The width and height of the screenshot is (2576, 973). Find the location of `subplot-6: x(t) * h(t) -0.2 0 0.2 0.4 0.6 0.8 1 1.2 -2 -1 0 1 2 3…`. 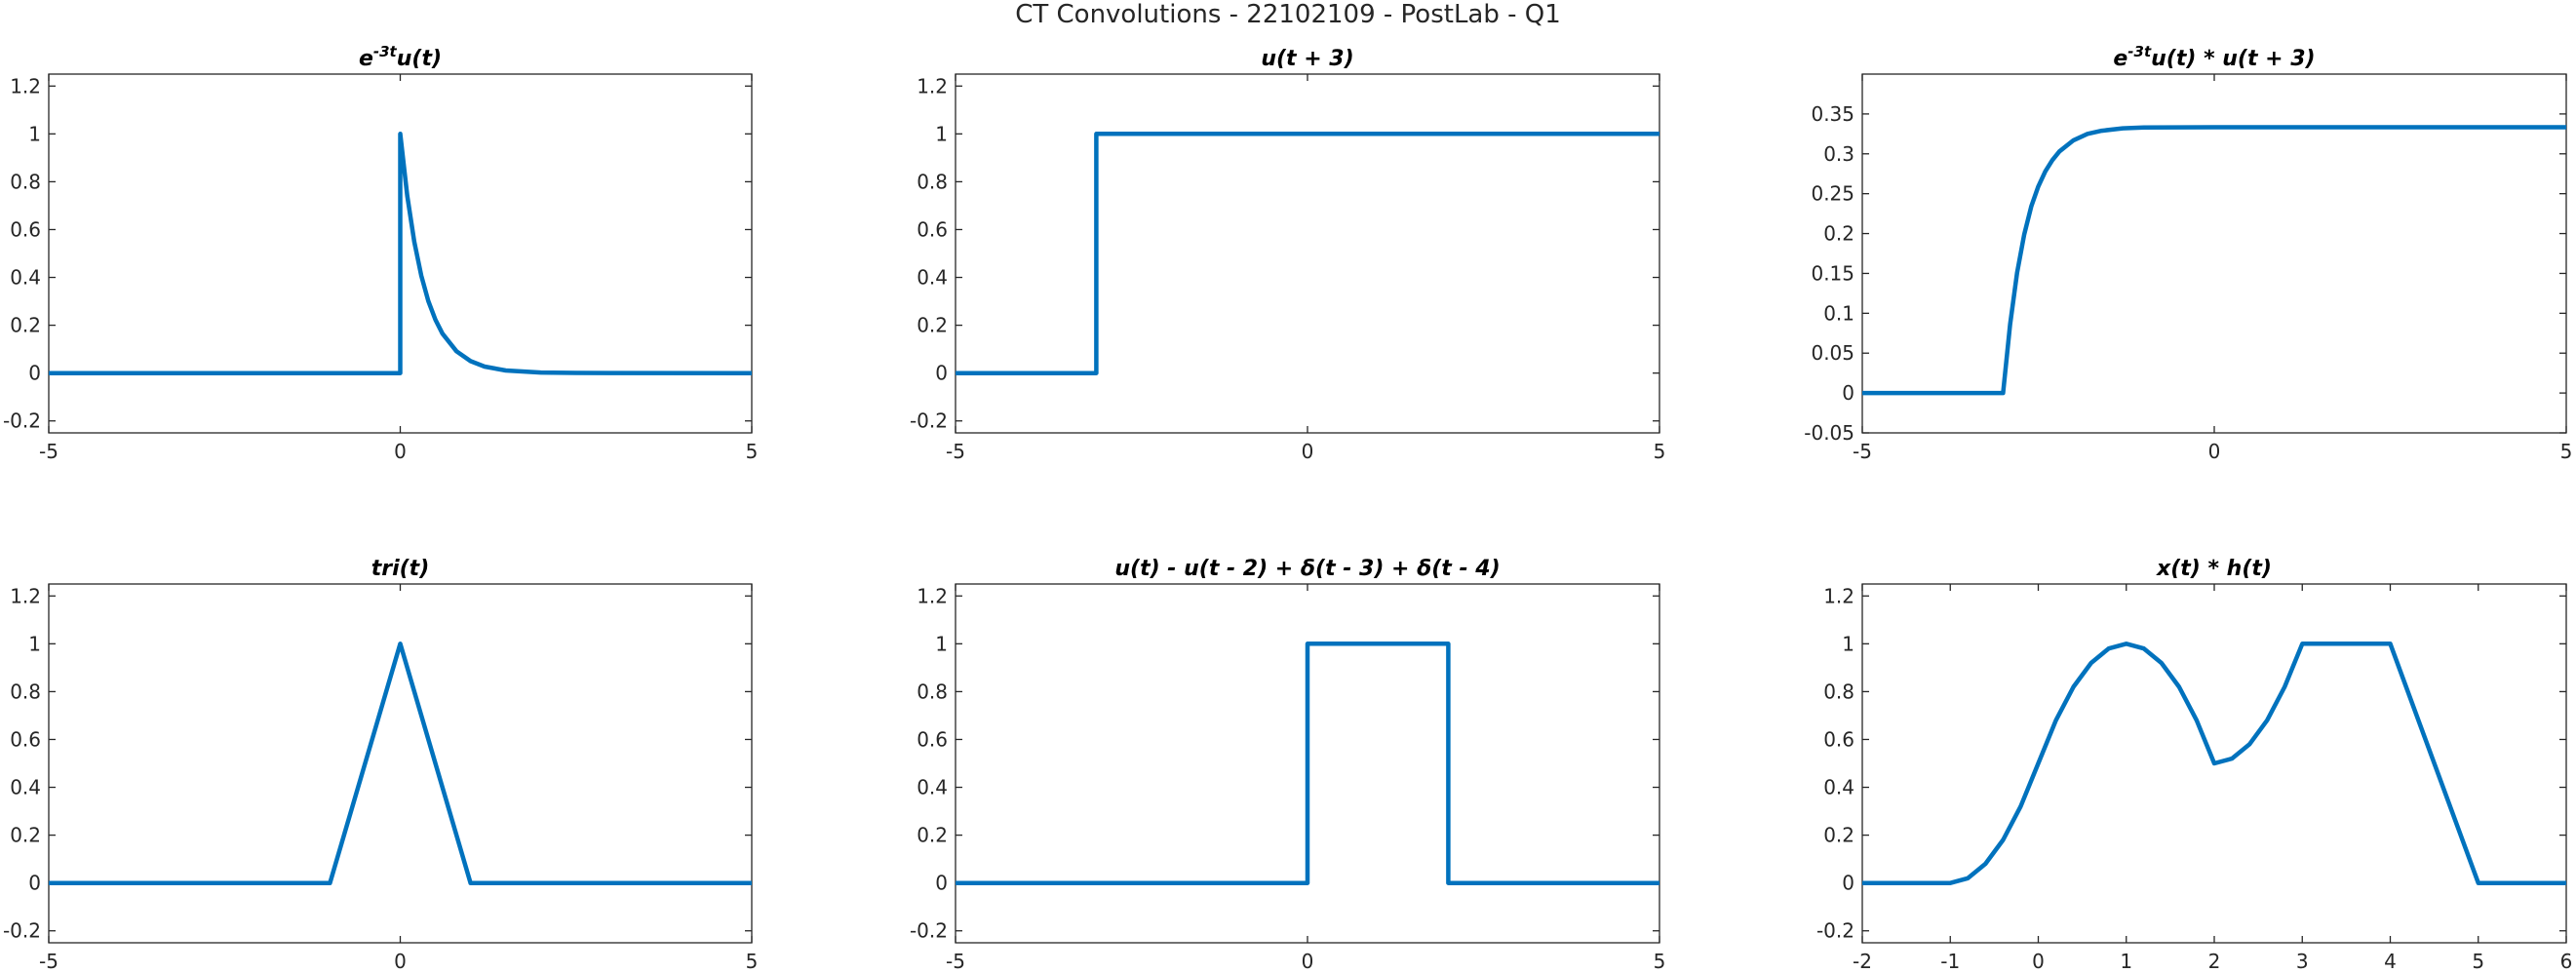

subplot-6: x(t) * h(t) -0.2 0 0.2 0.4 0.6 0.8 1 1.2 -2 -1 0 1 2 3… is located at coordinates (2194, 765).